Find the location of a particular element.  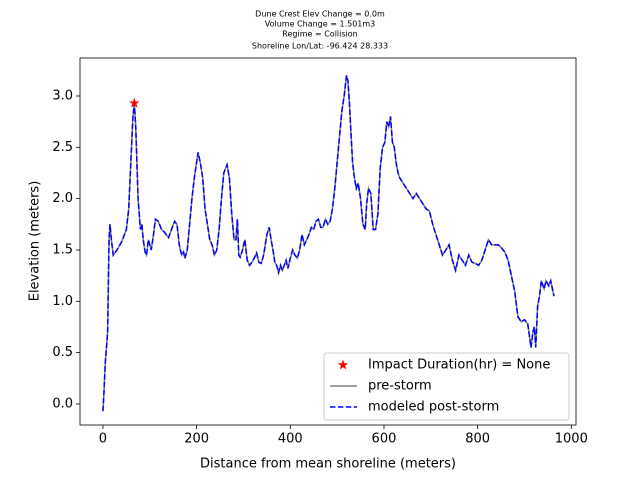

chart-title: Shoreline Lon/Lat: -96.424 28.333 is located at coordinates (320, 46).